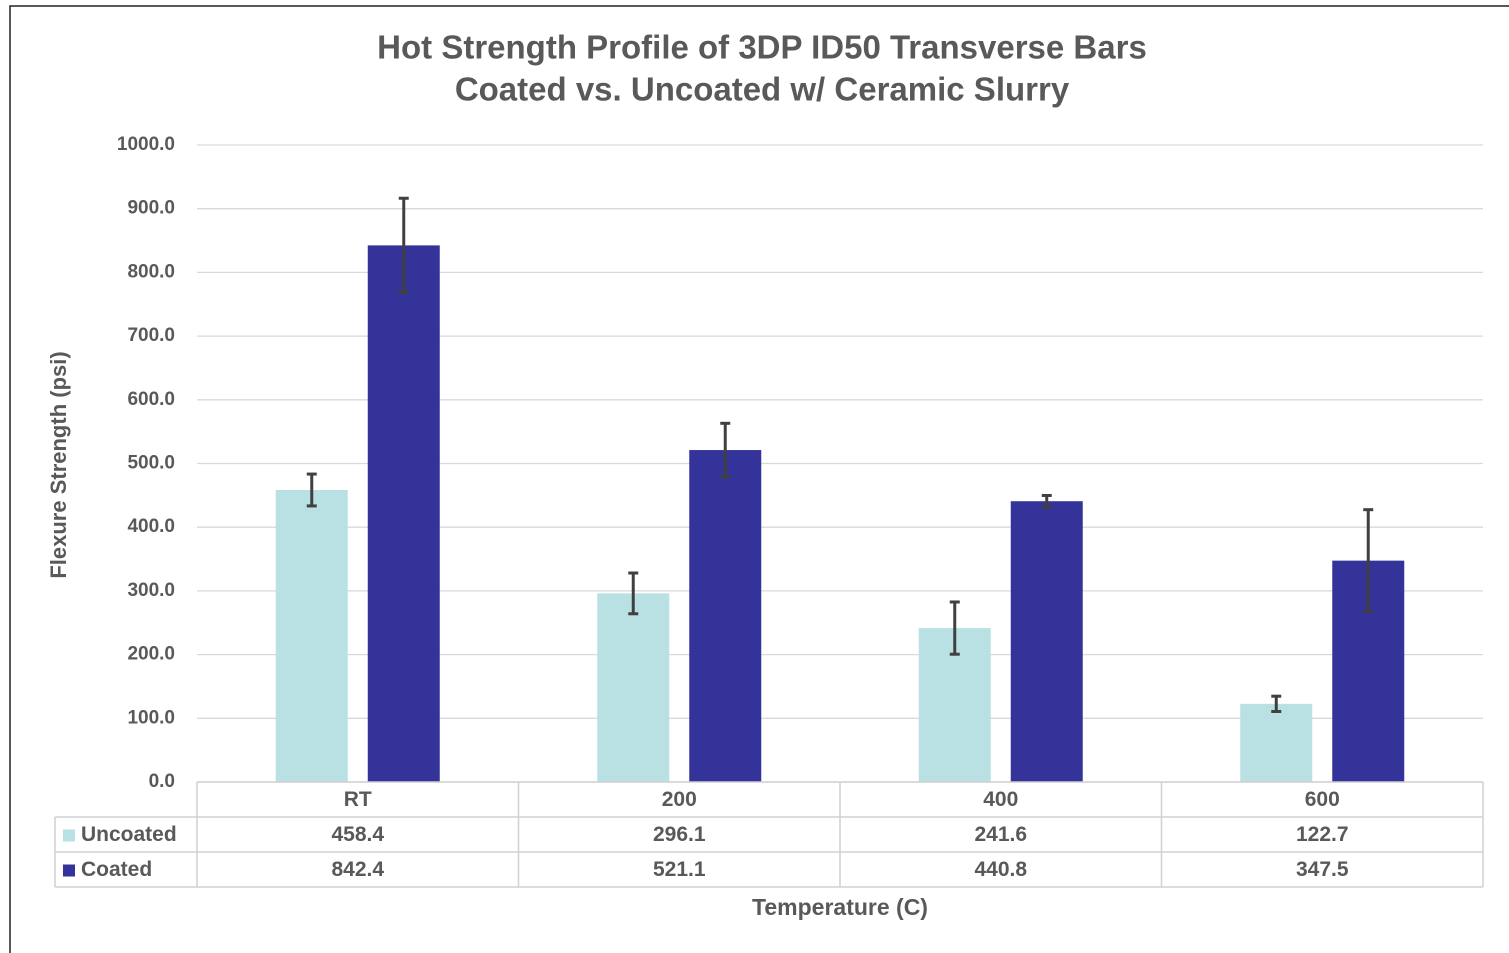 This screenshot has height=953, width=1509. What do you see at coordinates (1322, 869) in the screenshot?
I see `table-value: 347.5` at bounding box center [1322, 869].